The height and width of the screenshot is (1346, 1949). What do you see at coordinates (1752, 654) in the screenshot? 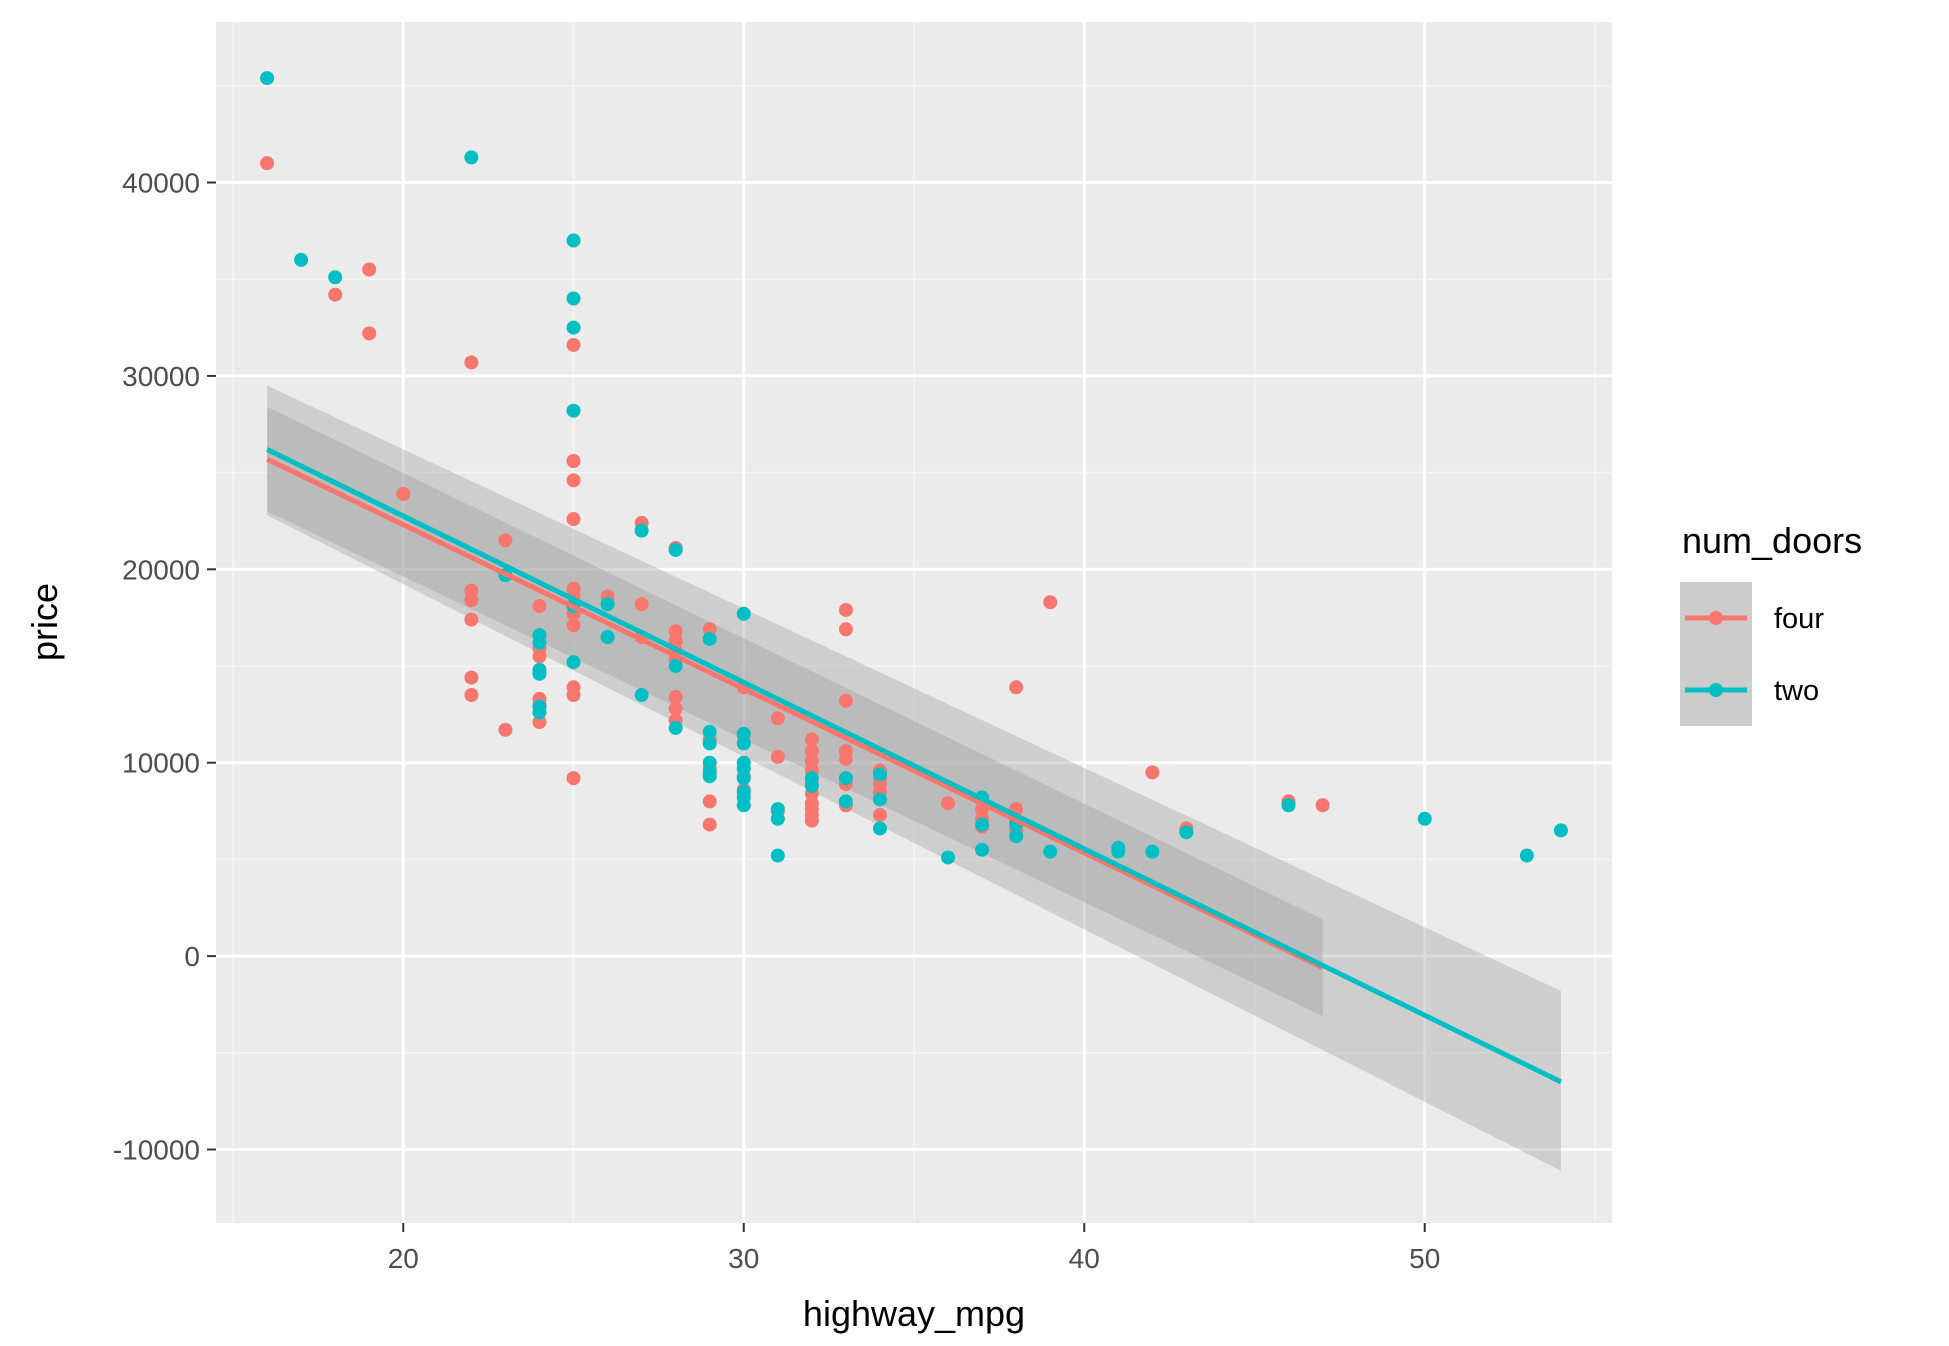
I see `legend-keys: four two` at bounding box center [1752, 654].